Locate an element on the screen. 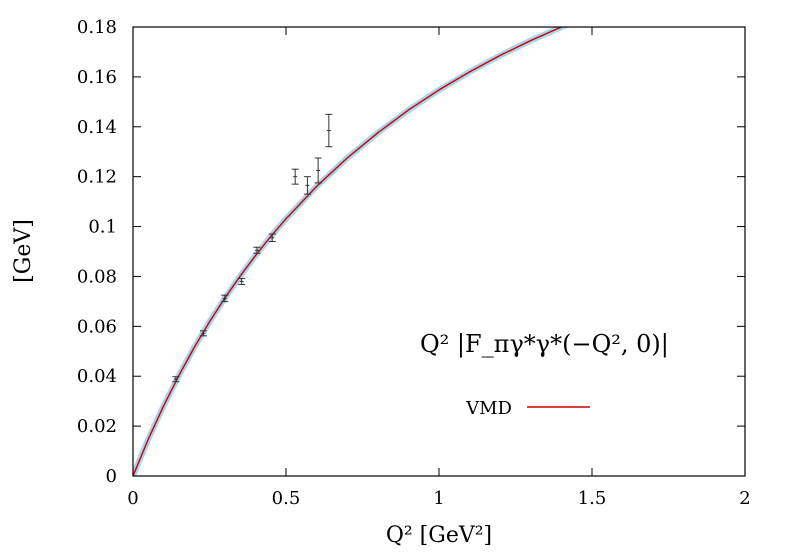 The height and width of the screenshot is (552, 789). y-tick-label-7: 0.14 is located at coordinates (97, 127).